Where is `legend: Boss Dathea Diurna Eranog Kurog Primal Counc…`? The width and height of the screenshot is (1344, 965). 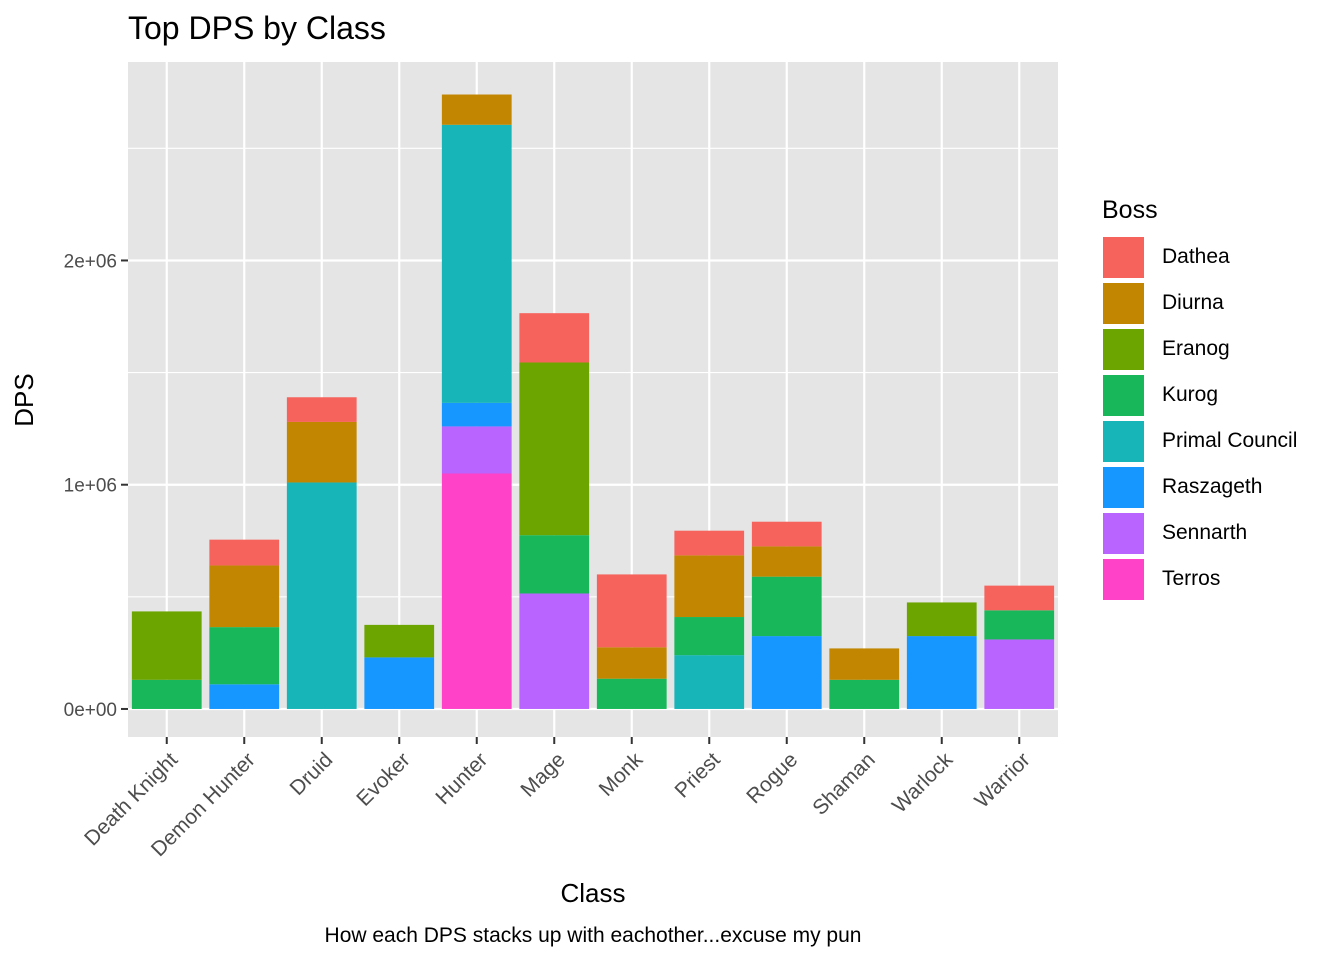
legend: Boss Dathea Diurna Eranog Kurog Primal Counc… is located at coordinates (1217, 399).